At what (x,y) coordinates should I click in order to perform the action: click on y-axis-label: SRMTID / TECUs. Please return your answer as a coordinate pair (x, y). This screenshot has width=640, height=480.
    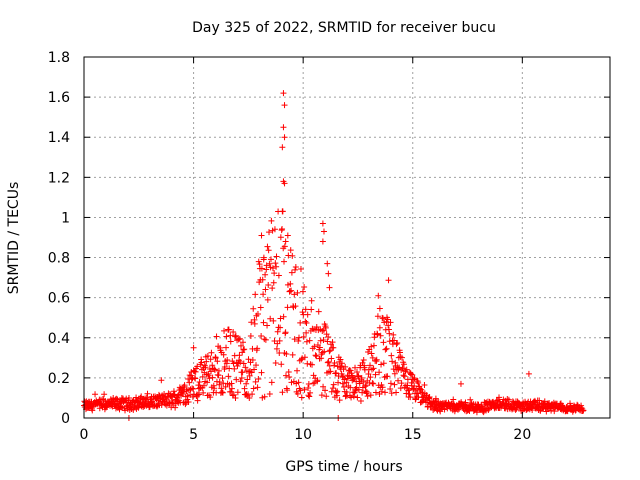
    Looking at the image, I should click on (14, 238).